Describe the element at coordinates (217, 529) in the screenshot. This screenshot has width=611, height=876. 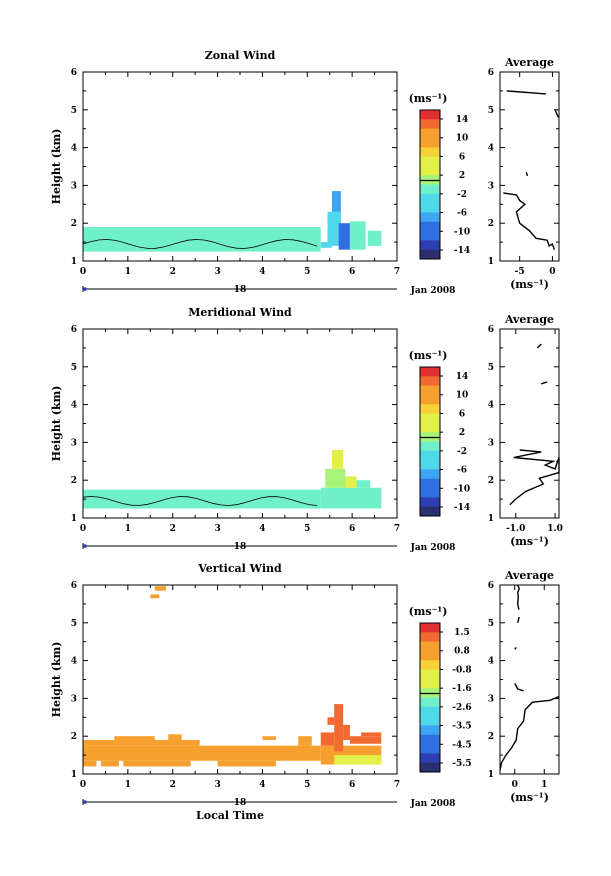
I see `x-tick-label: 3` at that location.